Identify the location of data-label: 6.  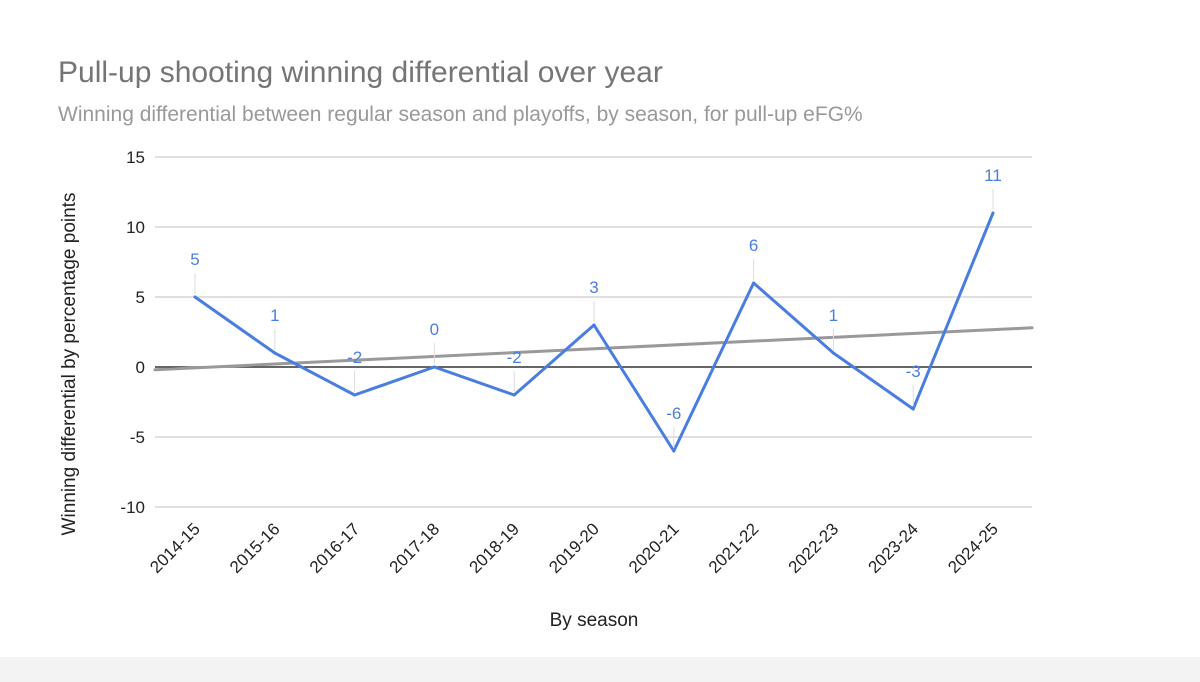
(753, 245).